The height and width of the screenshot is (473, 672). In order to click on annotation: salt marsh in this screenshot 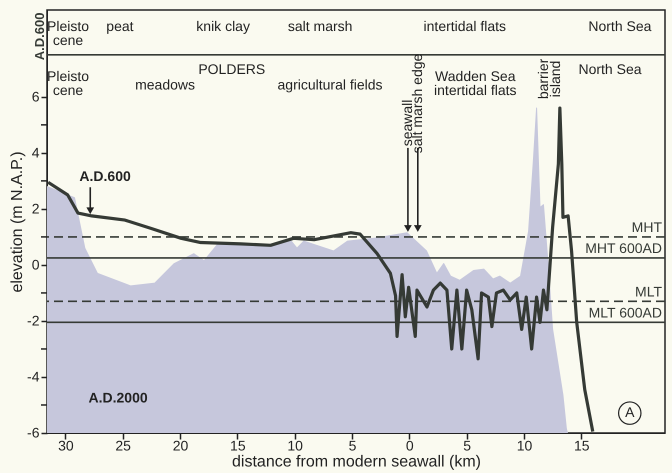, I will do `click(320, 26)`.